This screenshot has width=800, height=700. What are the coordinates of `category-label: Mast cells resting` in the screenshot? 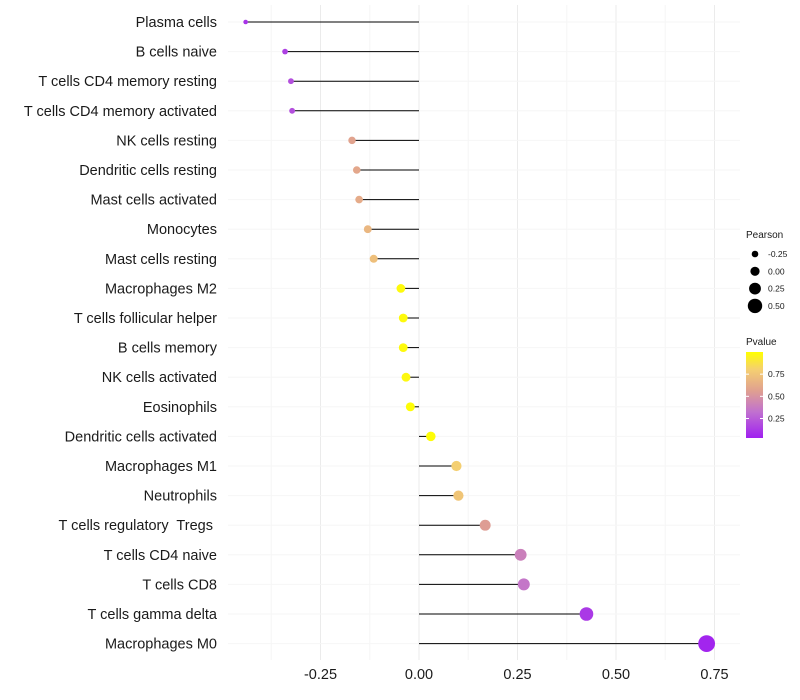 It's located at (161, 260).